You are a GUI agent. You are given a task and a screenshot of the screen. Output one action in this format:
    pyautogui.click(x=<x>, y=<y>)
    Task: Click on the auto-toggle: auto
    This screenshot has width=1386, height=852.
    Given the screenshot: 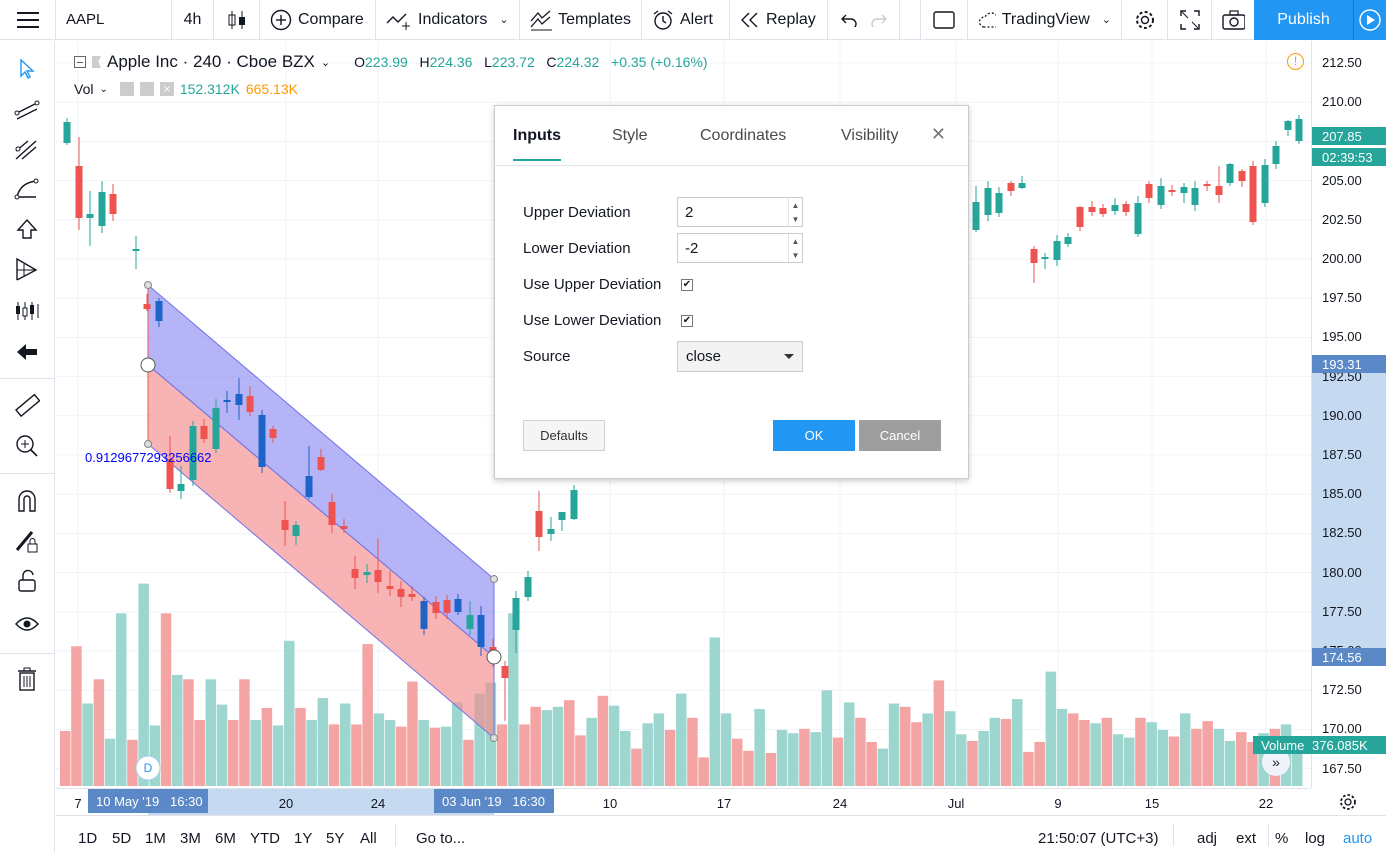 What is the action you would take?
    pyautogui.click(x=1358, y=838)
    